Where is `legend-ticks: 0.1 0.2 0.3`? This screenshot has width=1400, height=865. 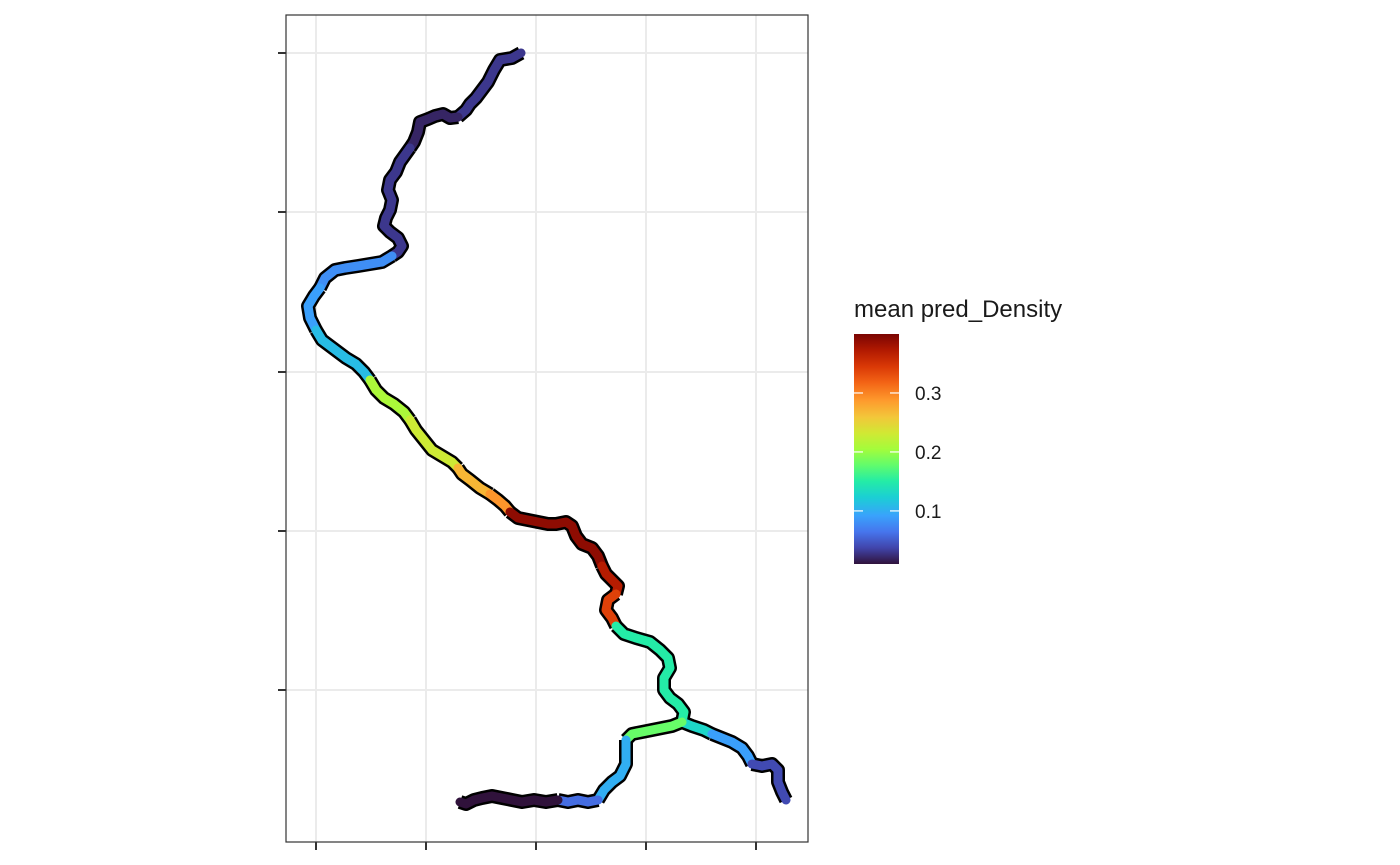
legend-ticks: 0.1 0.2 0.3 is located at coordinates (897, 453).